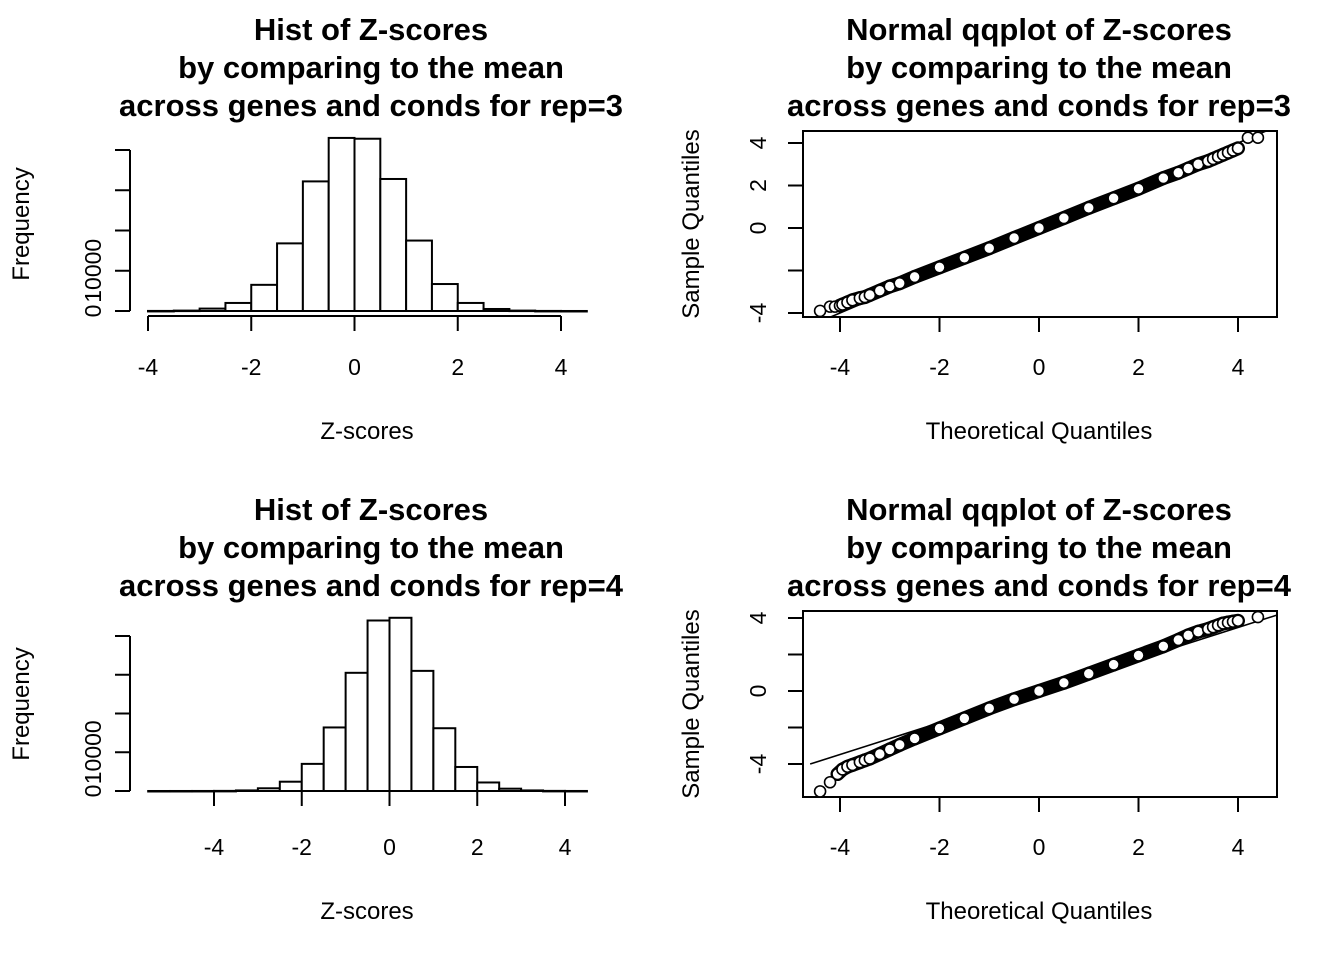 This screenshot has width=1344, height=960. What do you see at coordinates (758, 185) in the screenshot?
I see `y-tick-label: 2` at bounding box center [758, 185].